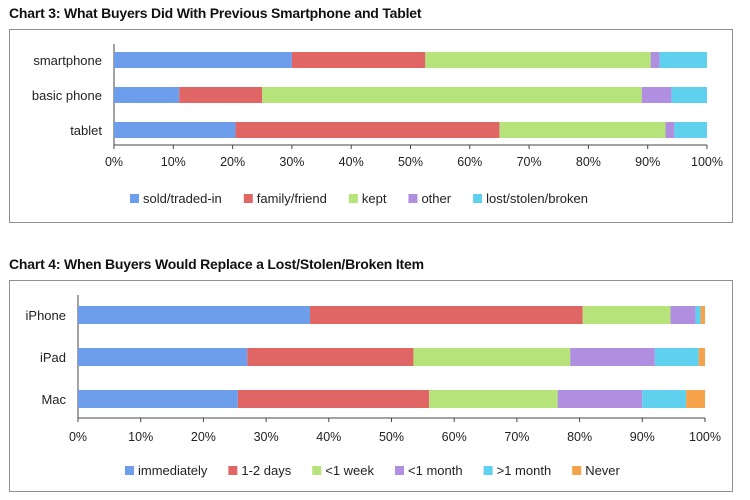  I want to click on chart-4-legend-swatch-1-2-days, so click(233, 470).